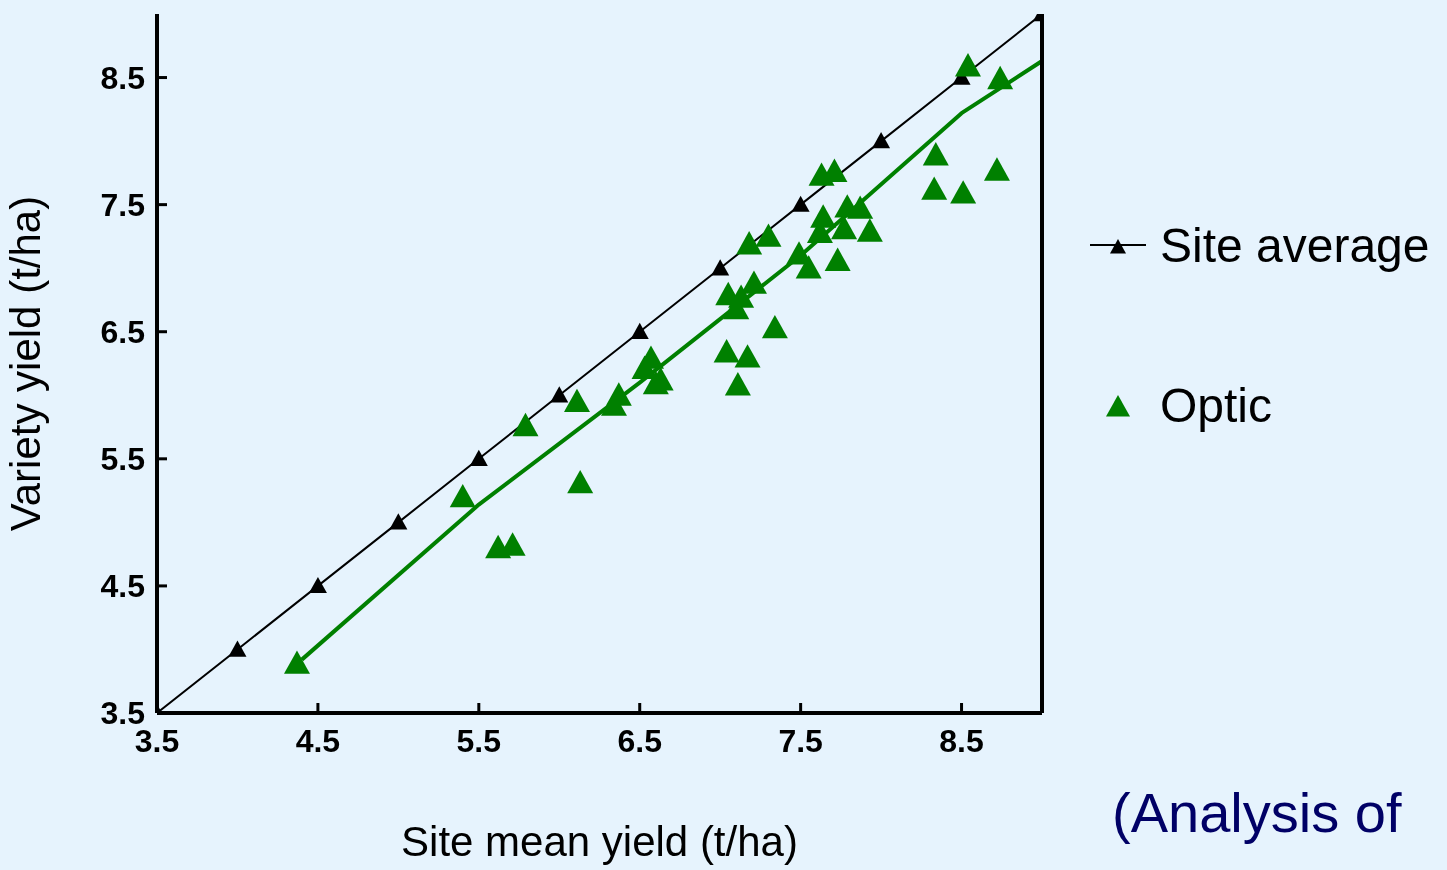 This screenshot has height=870, width=1447. What do you see at coordinates (1257, 812) in the screenshot?
I see `text: (Analysis of` at bounding box center [1257, 812].